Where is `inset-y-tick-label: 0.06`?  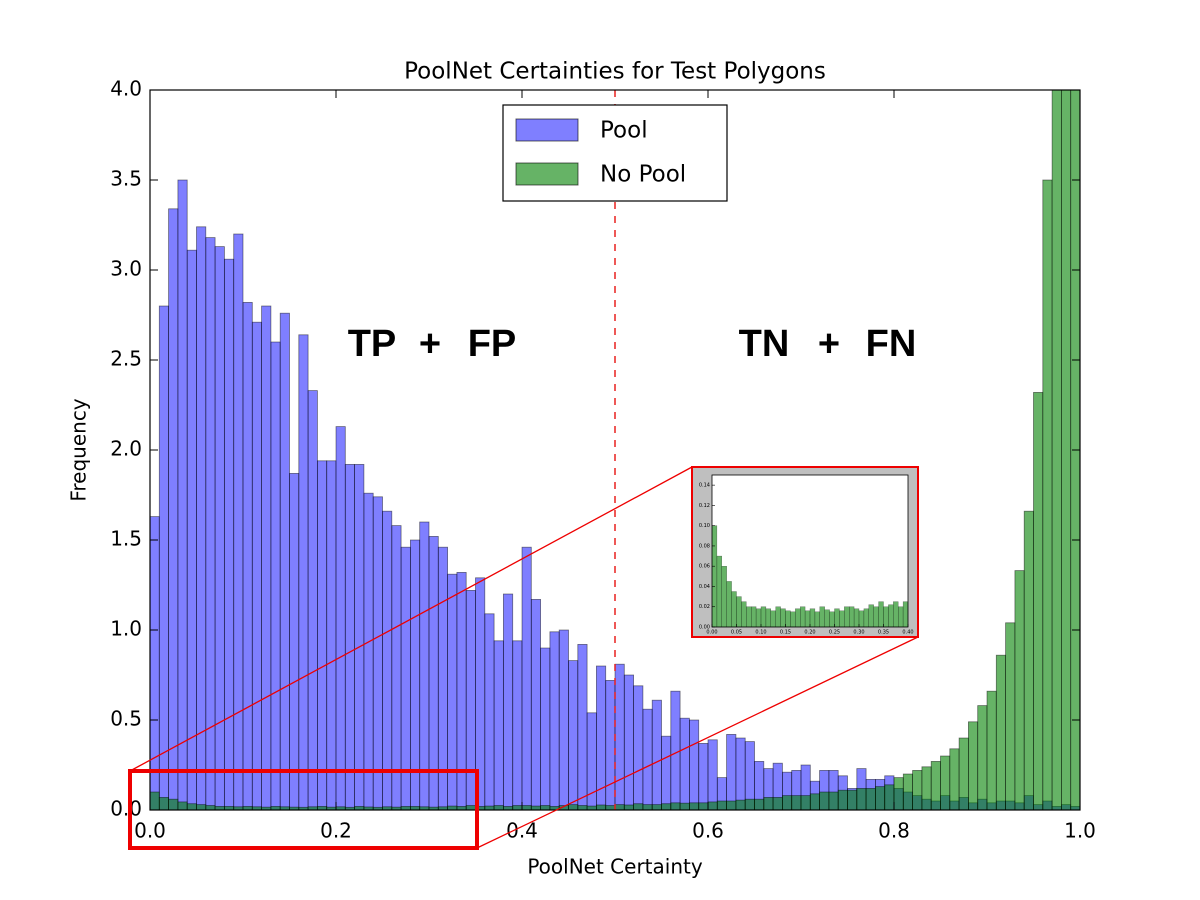
inset-y-tick-label: 0.06 is located at coordinates (704, 567).